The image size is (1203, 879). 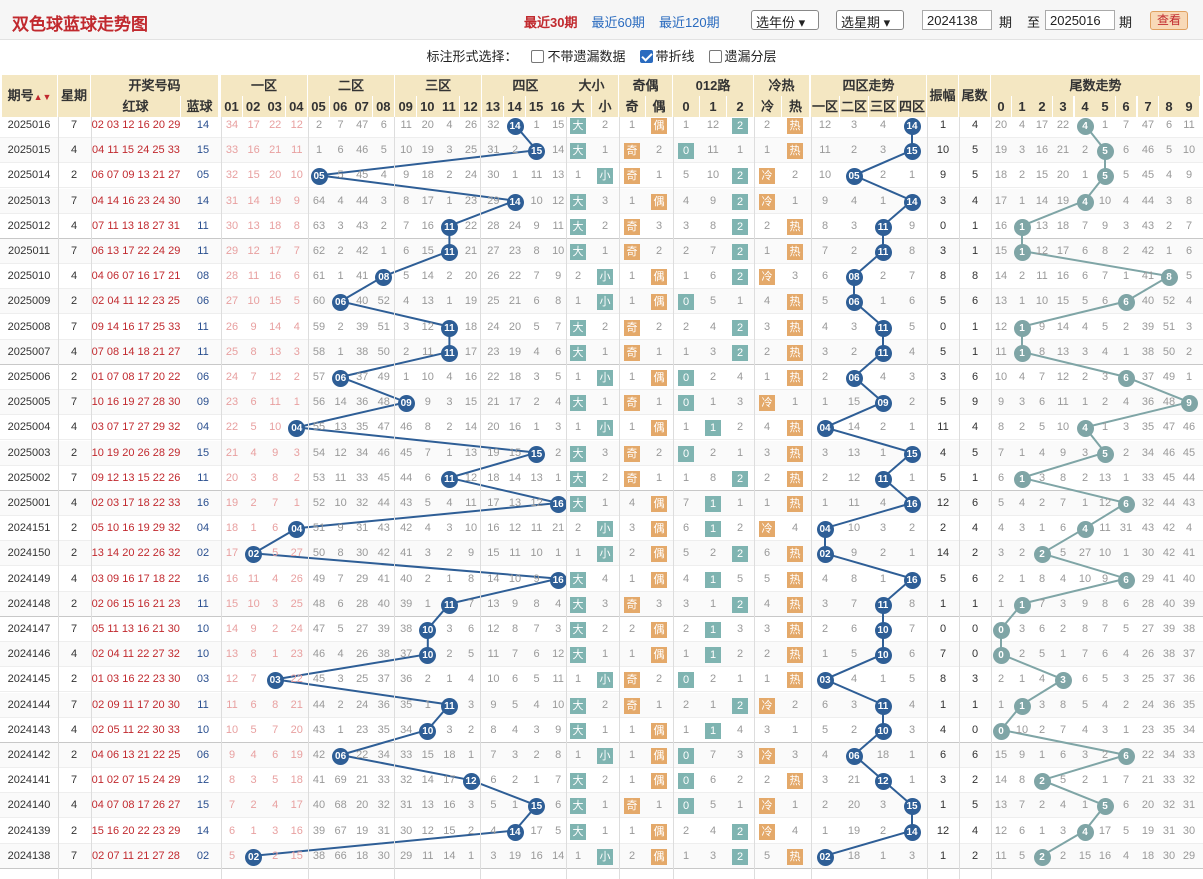 I want to click on range-60: 最近60期, so click(x=618, y=22).